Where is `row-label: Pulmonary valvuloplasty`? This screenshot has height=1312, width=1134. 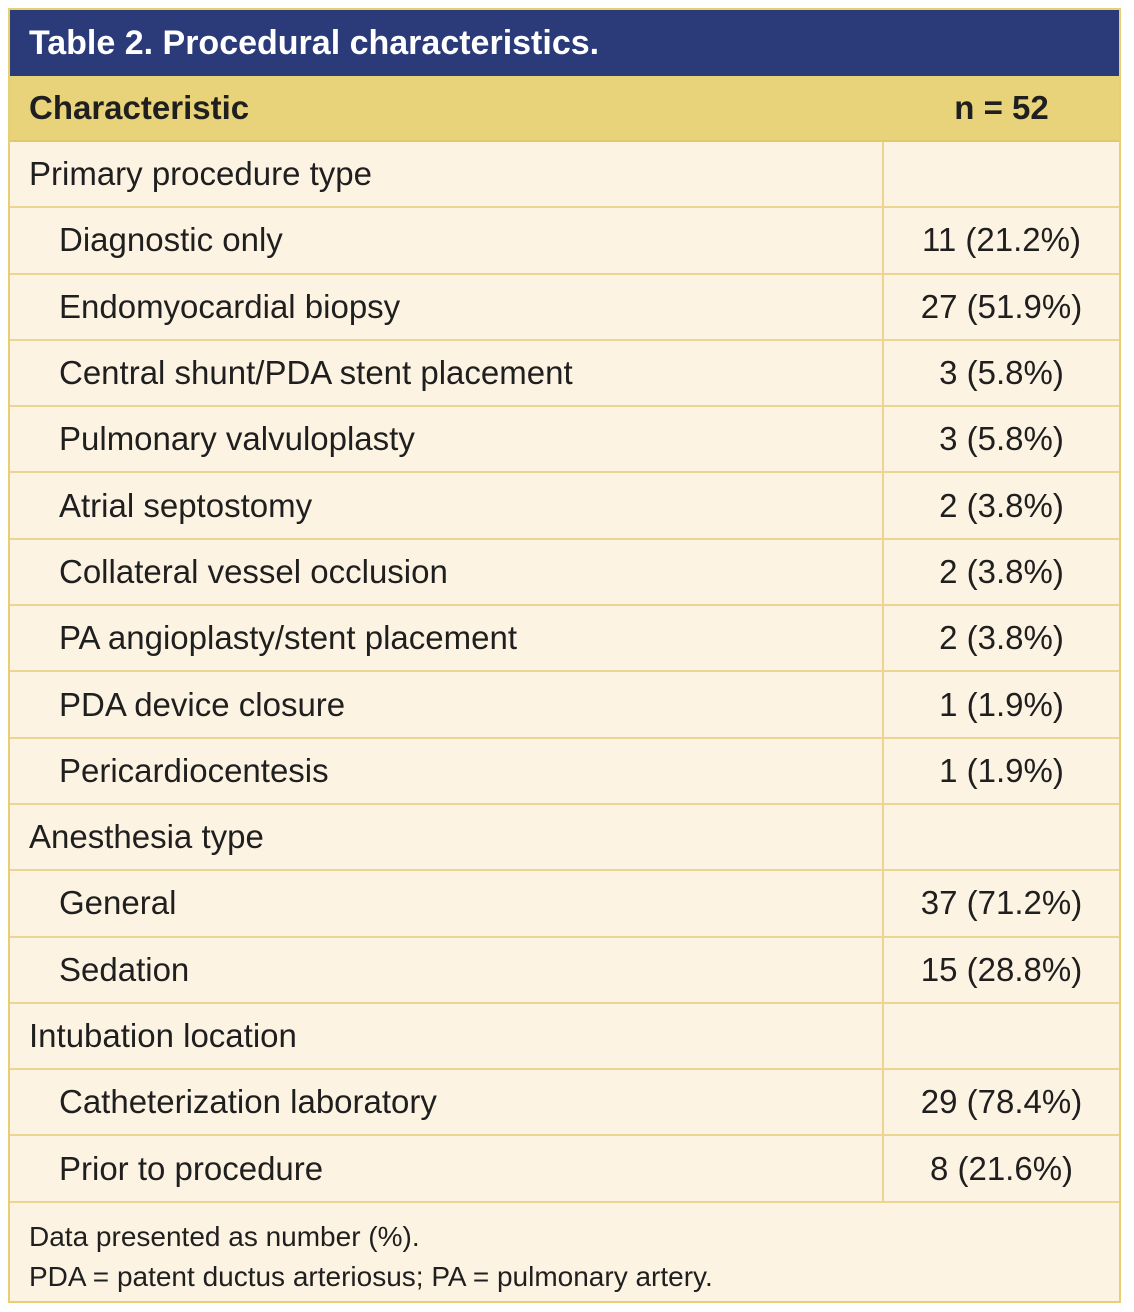
row-label: Pulmonary valvuloplasty is located at coordinates (447, 439).